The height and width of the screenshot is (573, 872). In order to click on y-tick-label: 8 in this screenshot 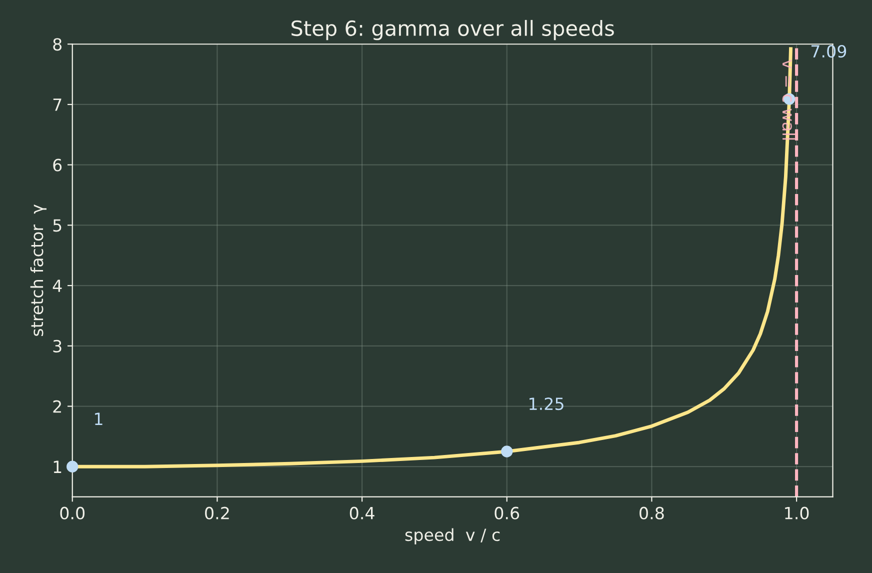, I will do `click(57, 44)`.